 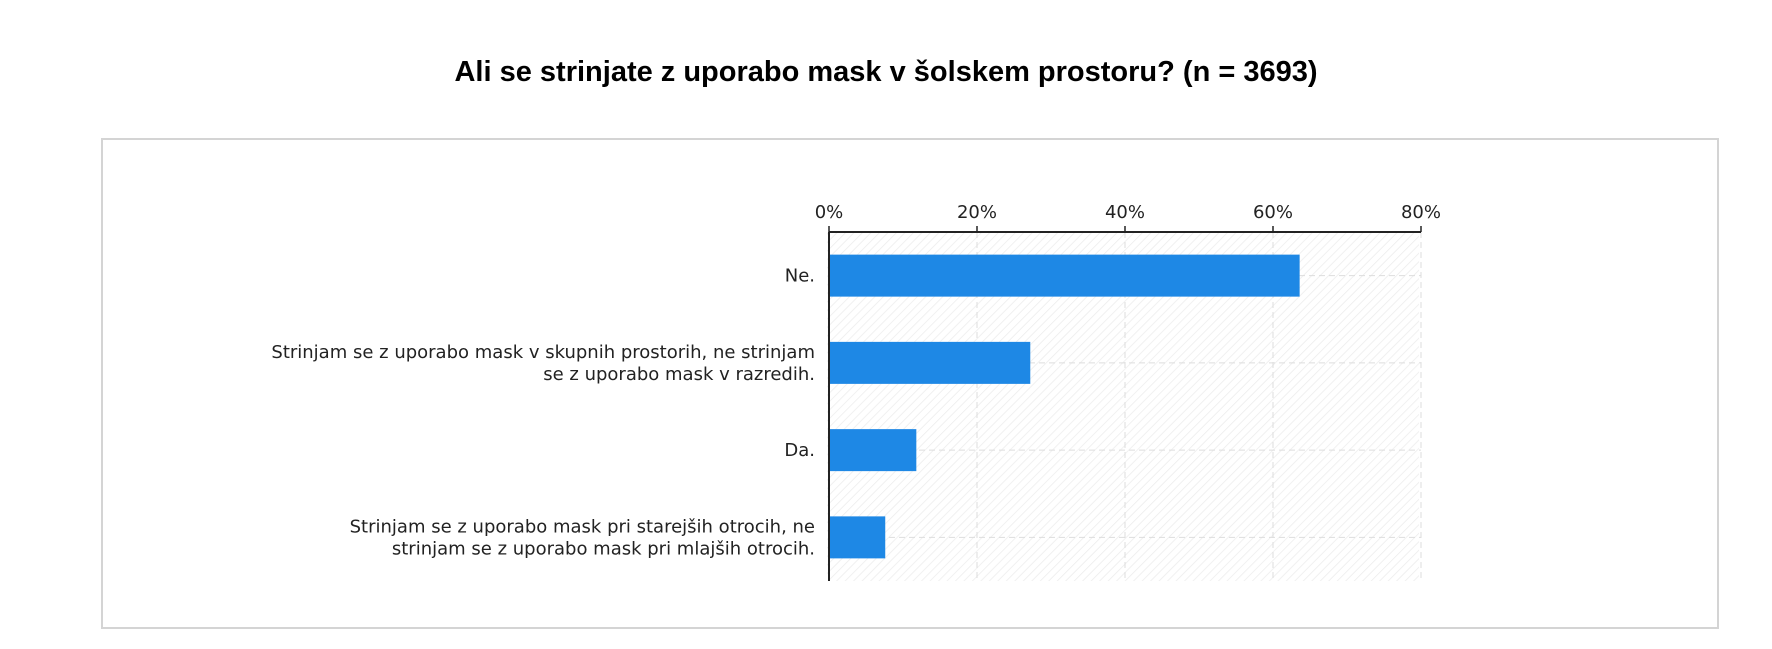 I want to click on x-tick-label: 40%, so click(x=1125, y=212).